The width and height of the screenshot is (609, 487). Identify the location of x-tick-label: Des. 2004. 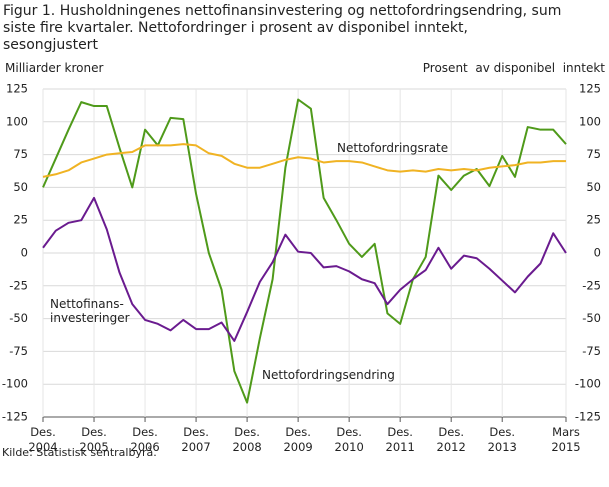
(43, 439).